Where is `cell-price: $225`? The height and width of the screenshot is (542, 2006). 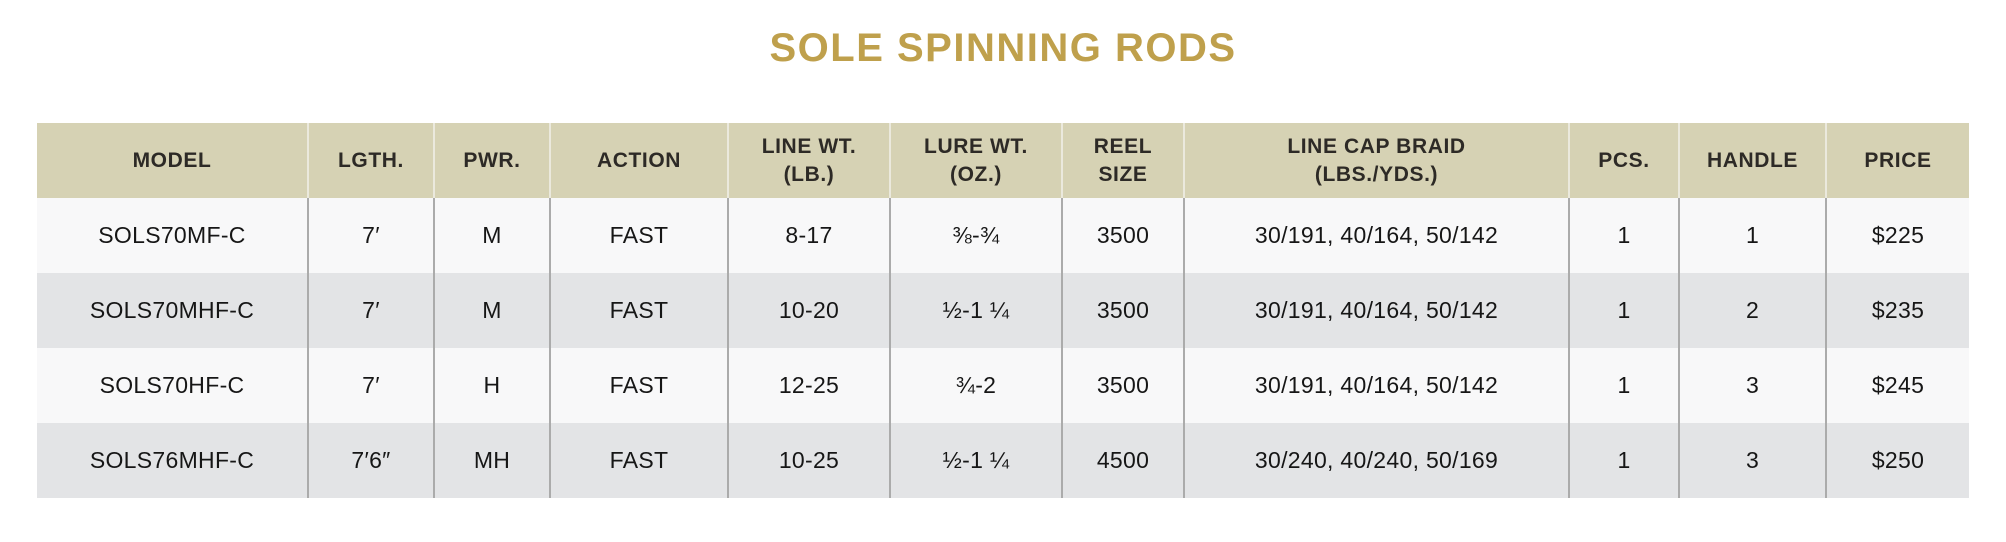
cell-price: $225 is located at coordinates (1897, 235).